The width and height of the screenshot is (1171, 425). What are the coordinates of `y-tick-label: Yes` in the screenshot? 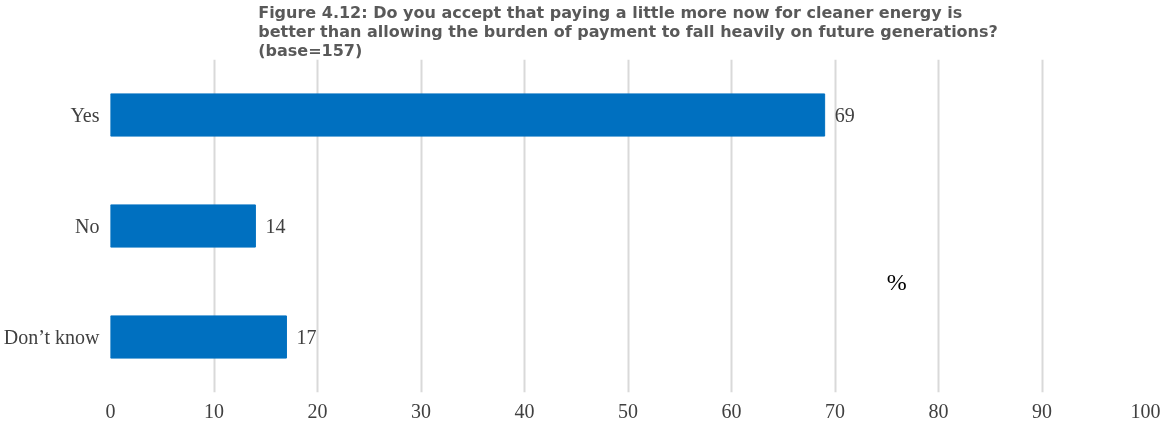 It's located at (85, 115).